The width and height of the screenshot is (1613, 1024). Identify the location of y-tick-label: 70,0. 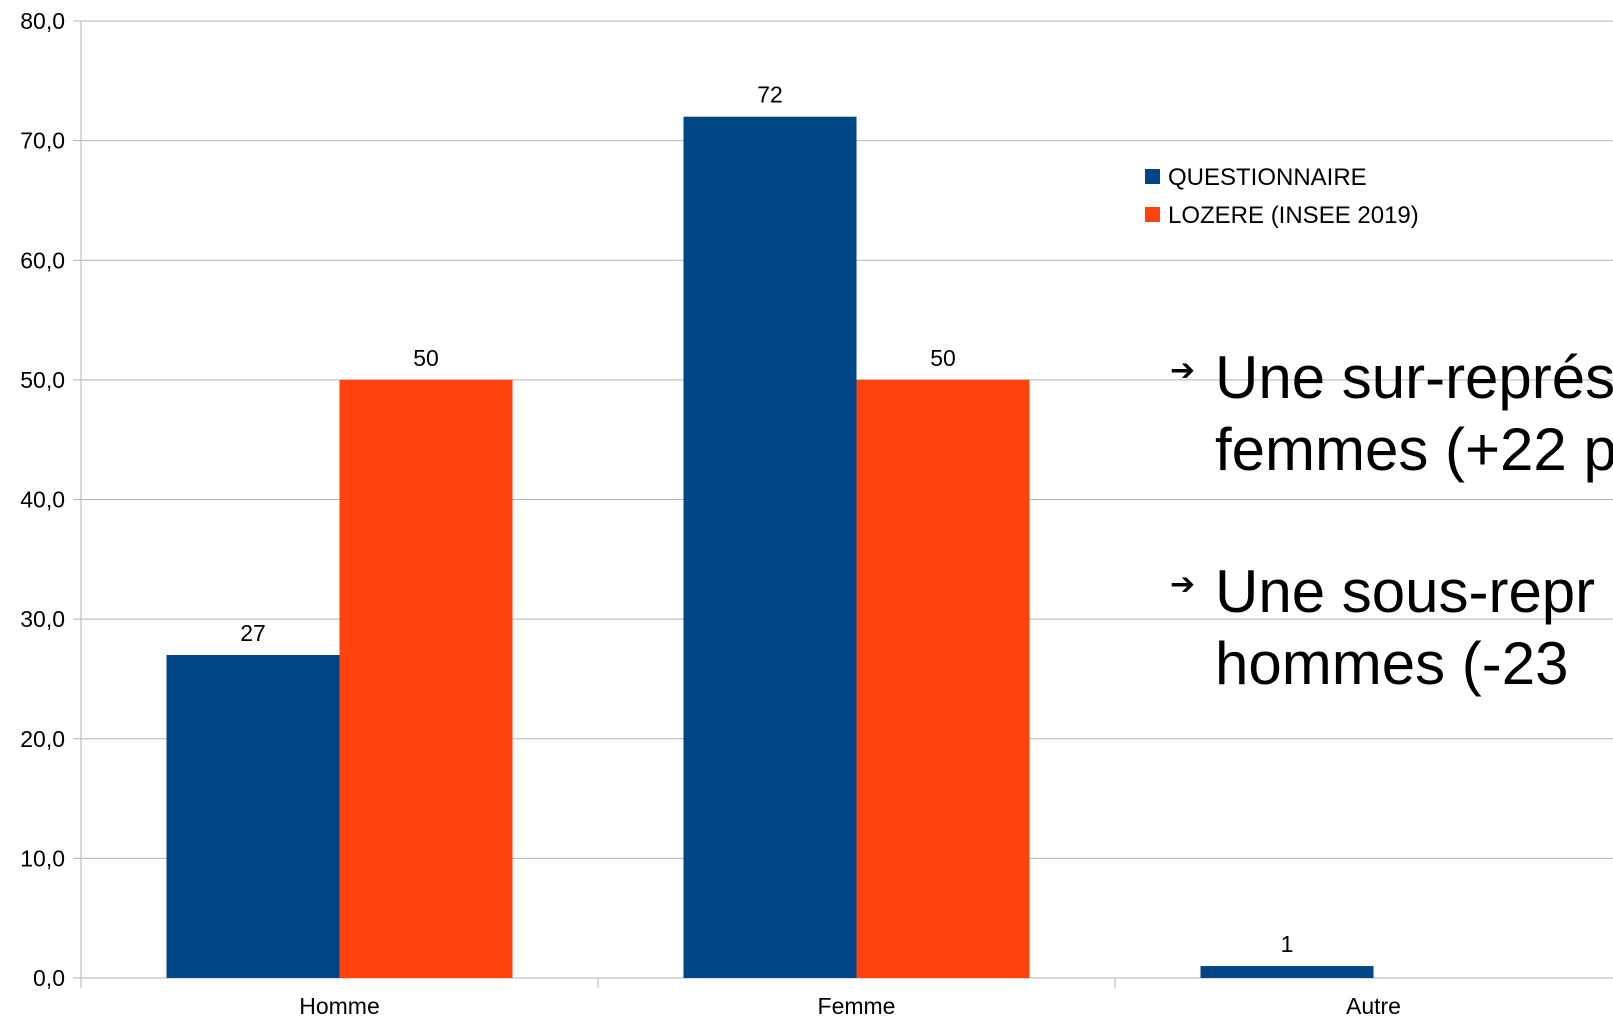
(42, 141).